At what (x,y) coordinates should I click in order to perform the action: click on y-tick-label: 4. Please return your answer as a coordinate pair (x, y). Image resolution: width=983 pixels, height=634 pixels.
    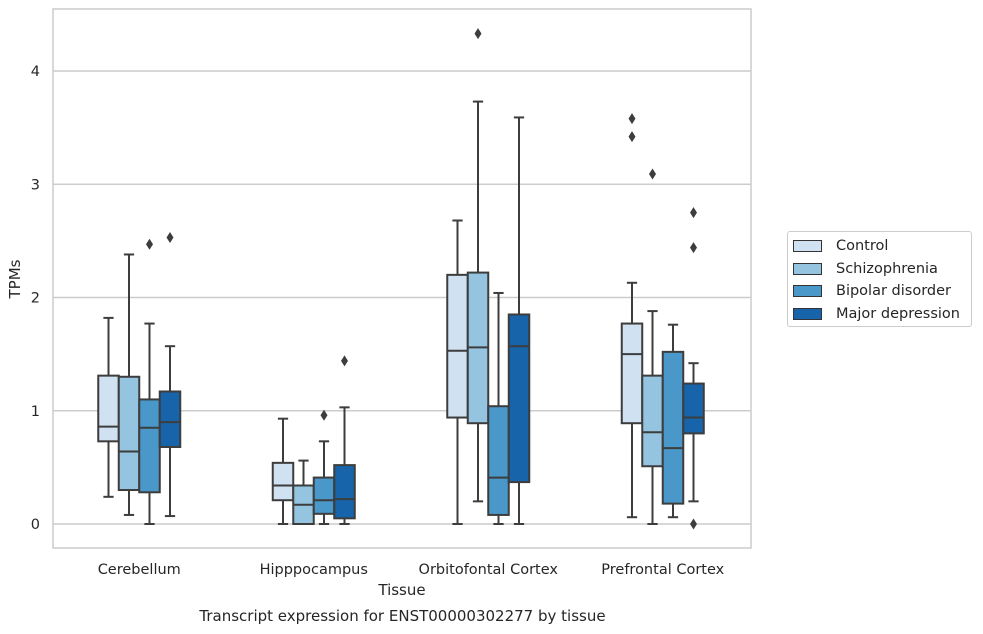
    Looking at the image, I should click on (35, 72).